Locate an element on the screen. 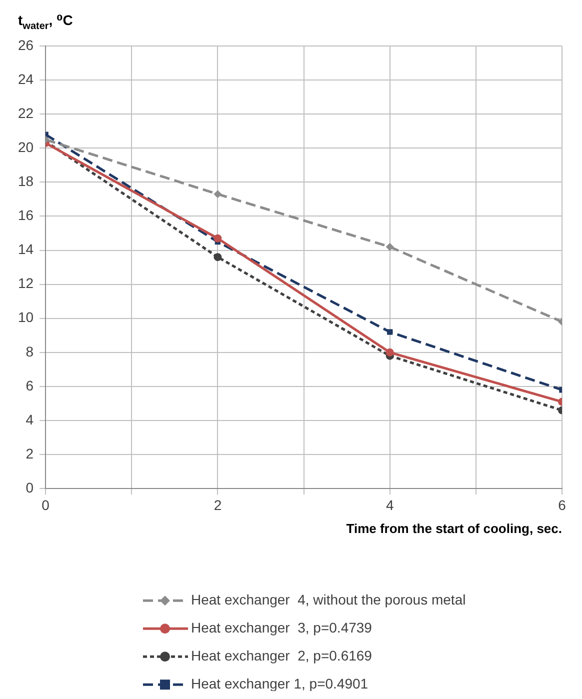  y-tick-label: 4 is located at coordinates (30, 419).